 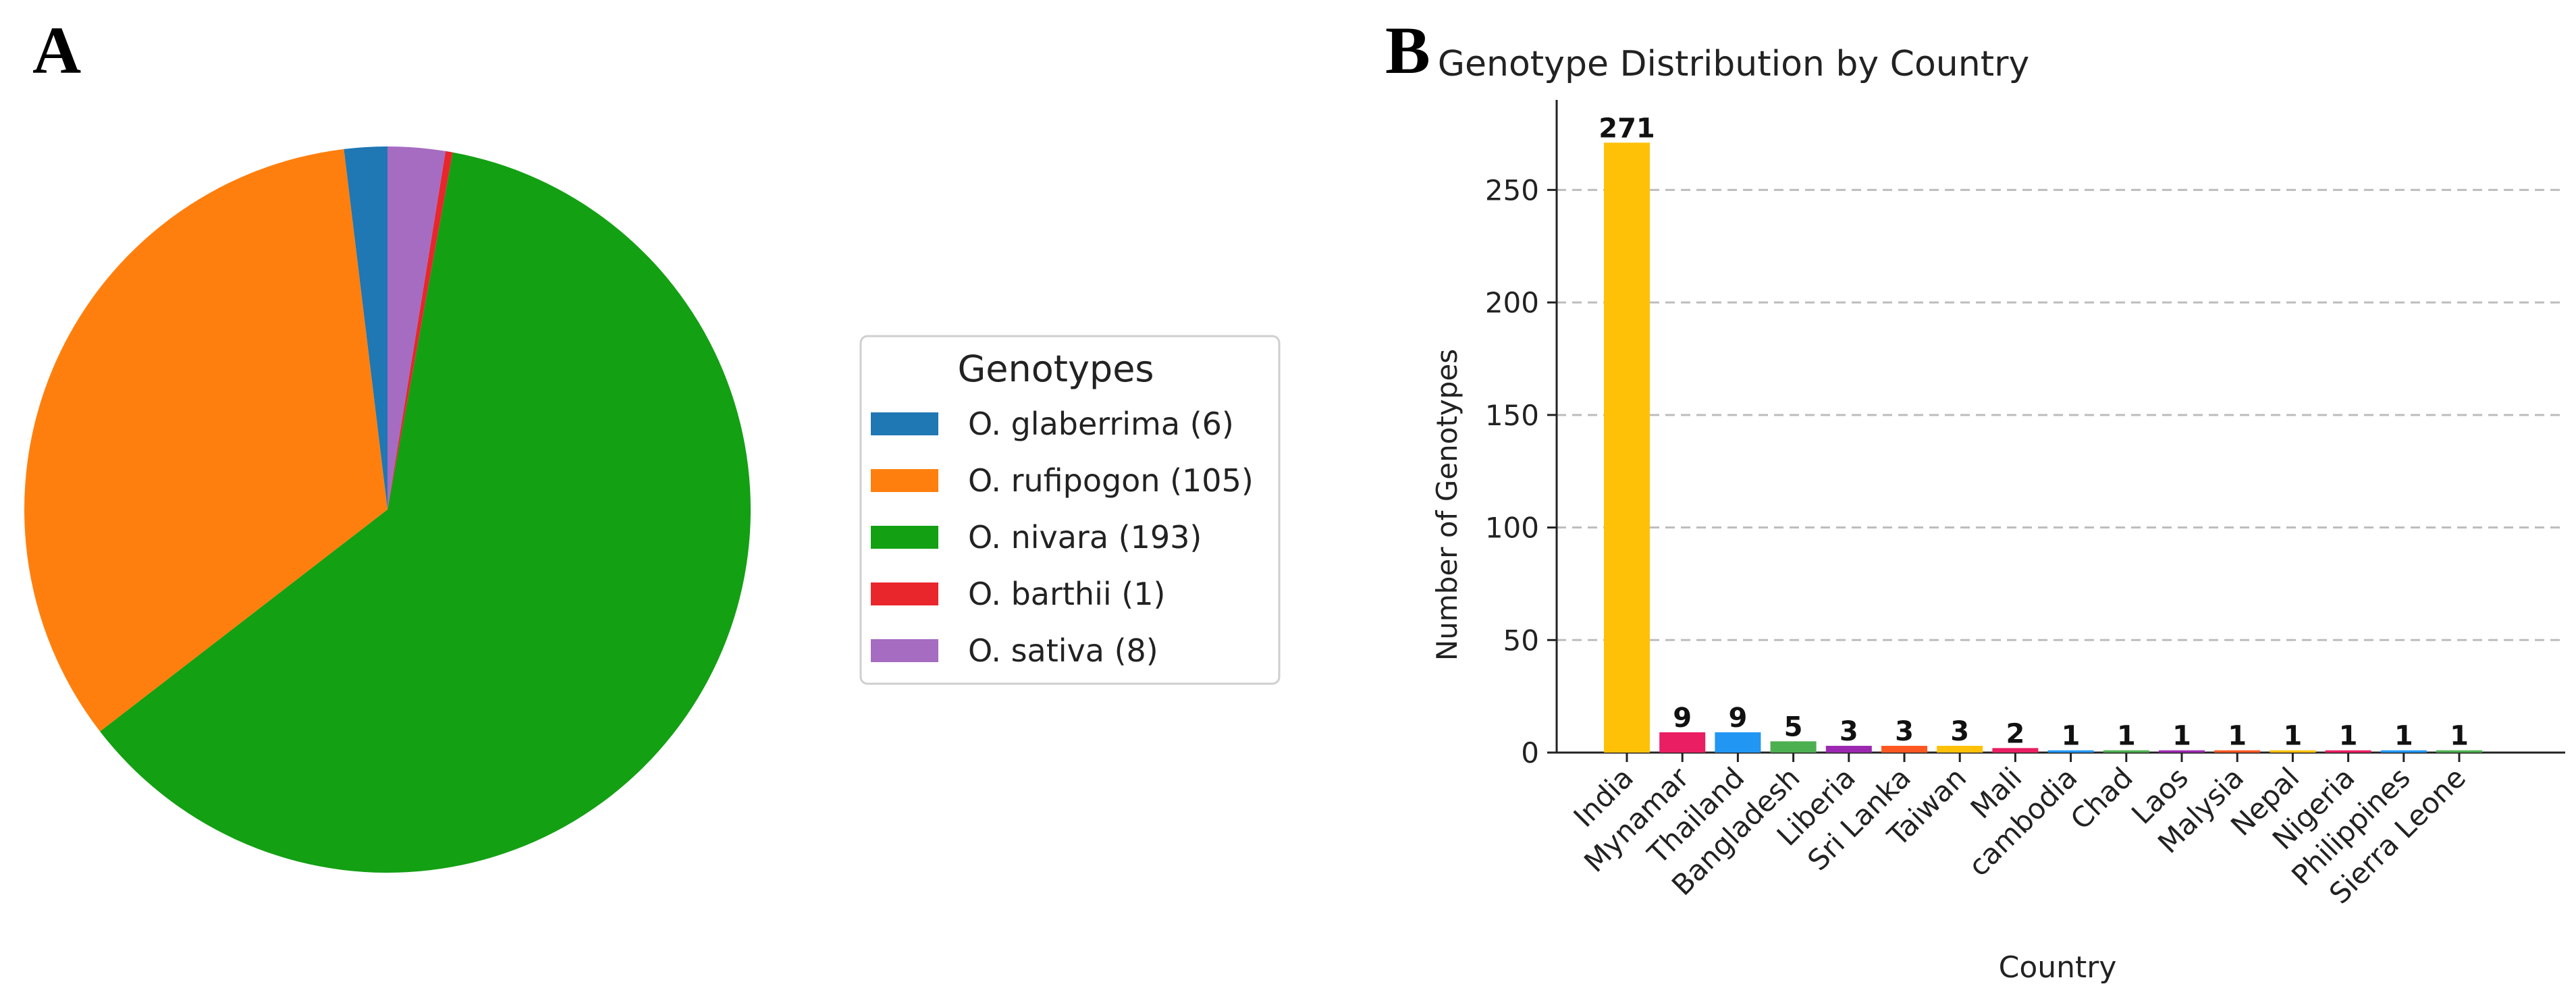 I want to click on x-axis-label: Country, so click(x=2058, y=967).